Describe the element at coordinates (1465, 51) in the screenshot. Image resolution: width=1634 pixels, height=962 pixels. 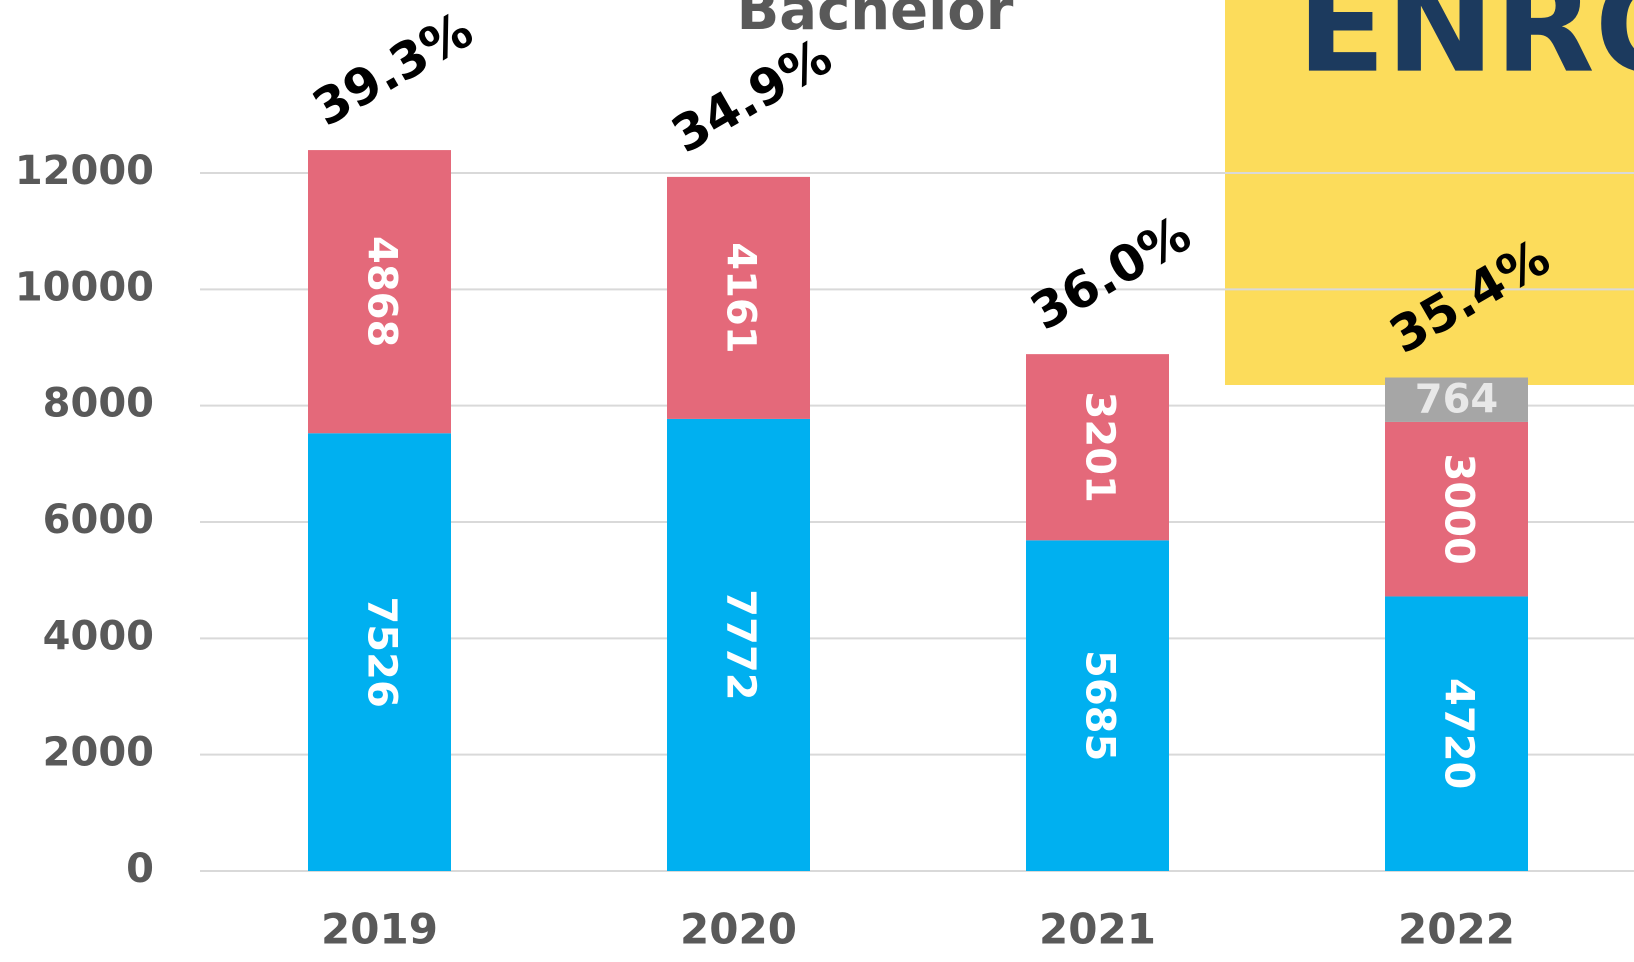
I see `banner-text: ENRO` at that location.